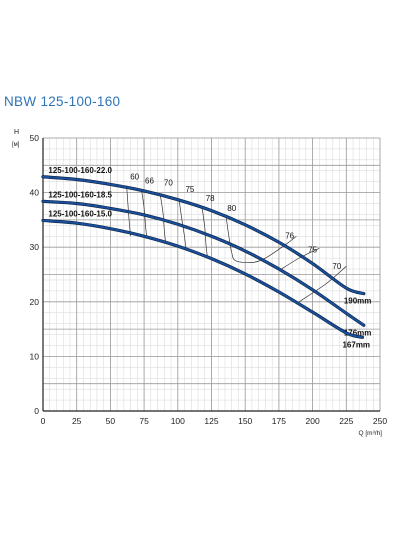 This screenshot has width=400, height=534. I want to click on x-tick-label: 250, so click(380, 421).